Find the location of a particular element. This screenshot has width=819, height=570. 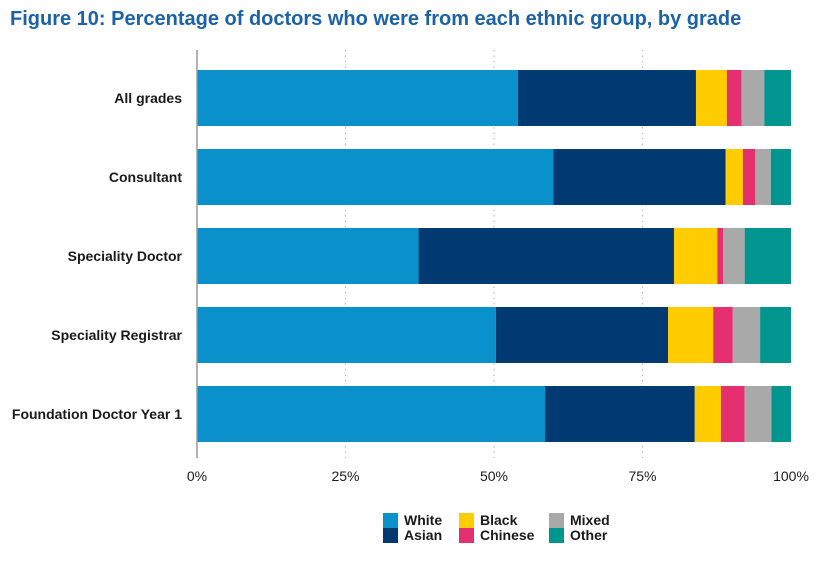

legend-swatch-black is located at coordinates (466, 520).